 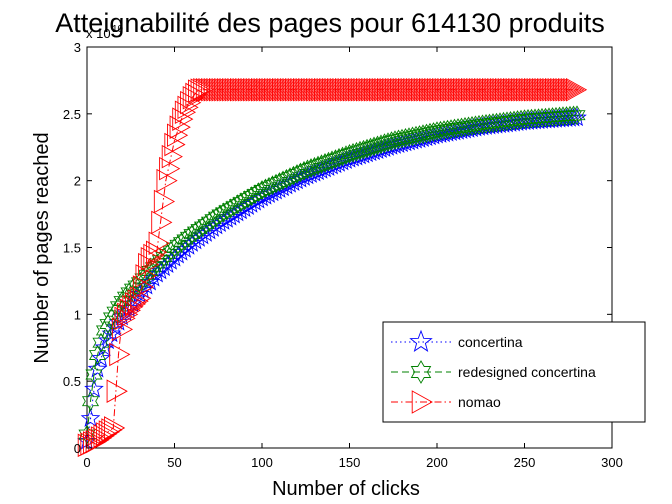 I want to click on legend-marker-icon, so click(x=421, y=340).